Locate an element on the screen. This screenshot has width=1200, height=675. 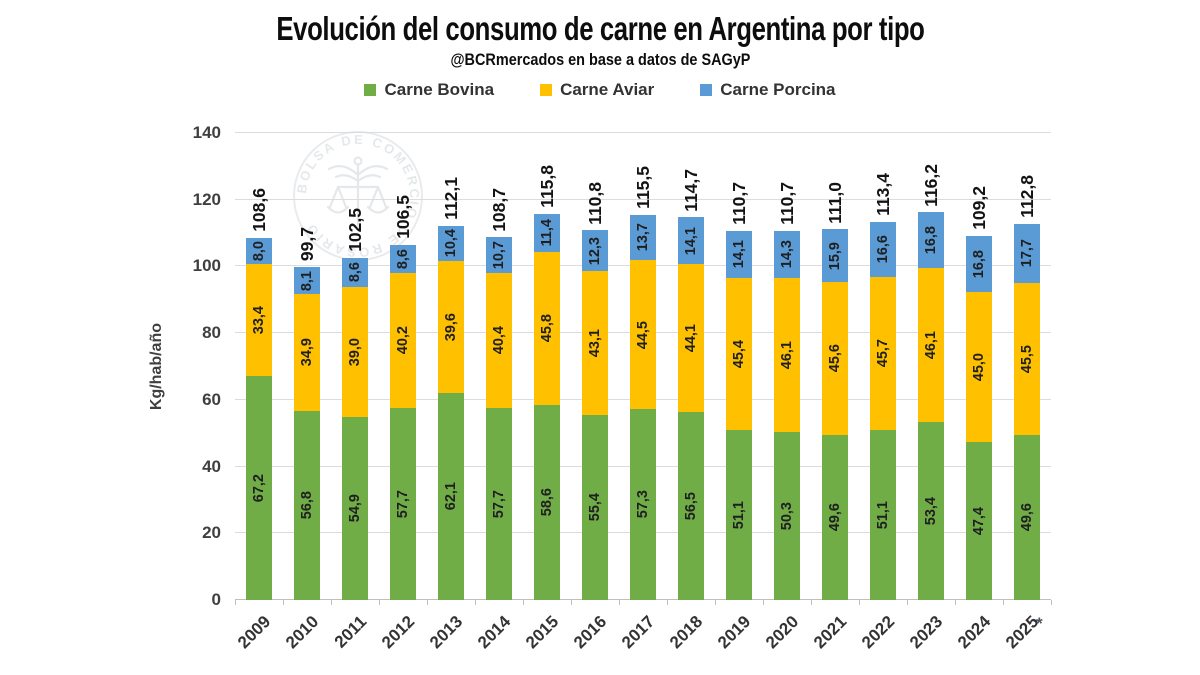
segment-value-label: 51,1 is located at coordinates (883, 514).